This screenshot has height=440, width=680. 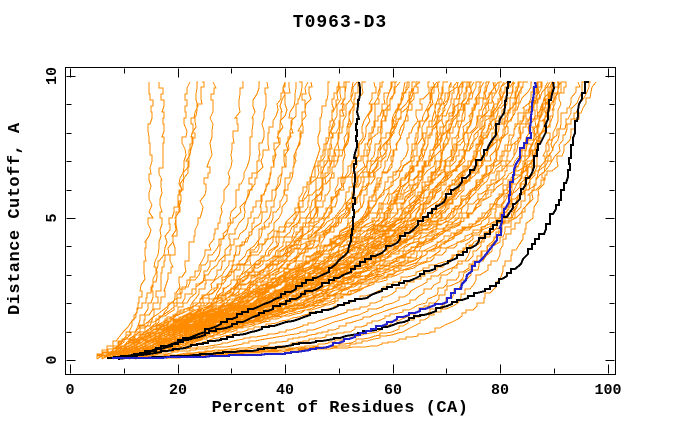 I want to click on y-tick-label: 0, so click(x=52, y=359).